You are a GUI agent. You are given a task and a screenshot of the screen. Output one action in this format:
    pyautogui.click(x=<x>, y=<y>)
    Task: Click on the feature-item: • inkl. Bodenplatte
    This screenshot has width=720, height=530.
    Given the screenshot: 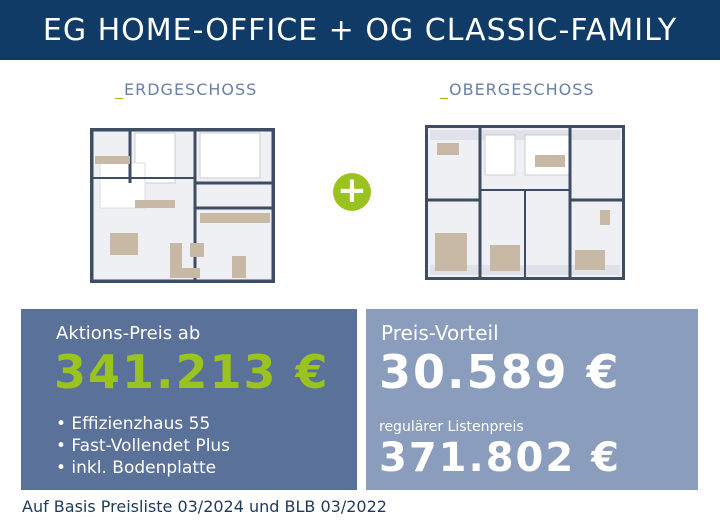 What is the action you would take?
    pyautogui.click(x=136, y=468)
    